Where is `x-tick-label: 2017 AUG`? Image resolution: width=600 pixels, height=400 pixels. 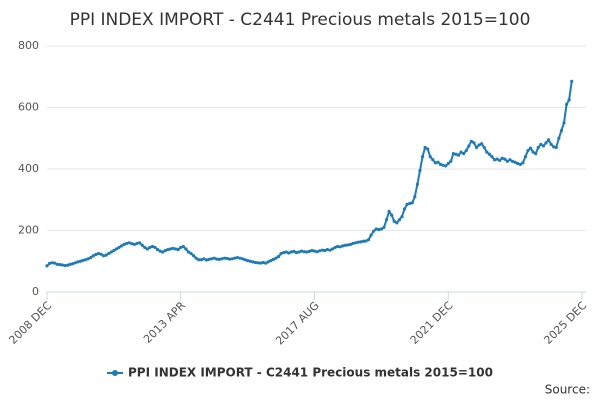
x-tick-label: 2017 AUG is located at coordinates (297, 323).